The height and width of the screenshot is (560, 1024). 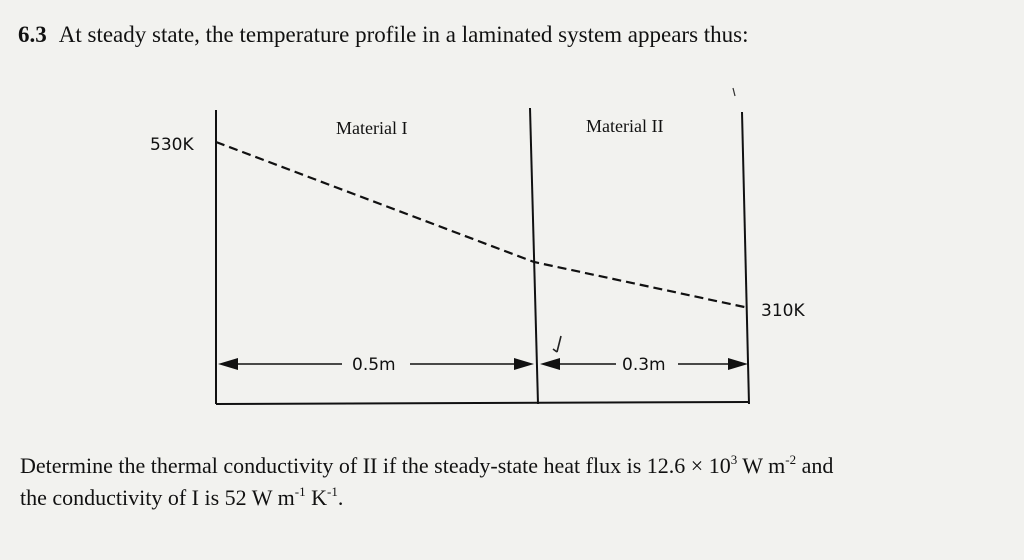 What do you see at coordinates (644, 365) in the screenshot?
I see `material-2-thickness-label: 0.3m` at bounding box center [644, 365].